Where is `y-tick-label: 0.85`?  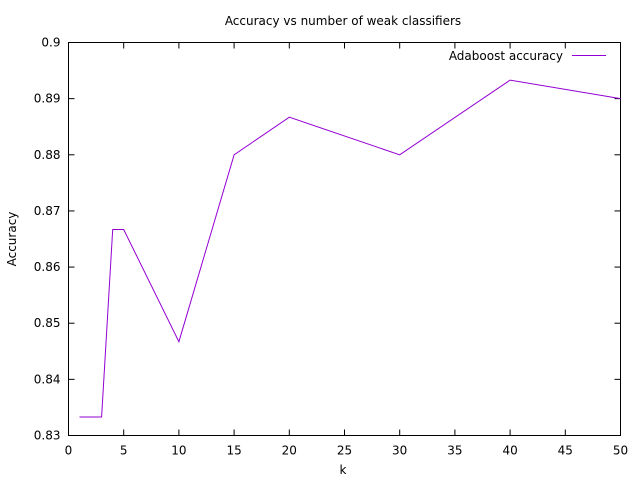 y-tick-label: 0.85 is located at coordinates (47, 323).